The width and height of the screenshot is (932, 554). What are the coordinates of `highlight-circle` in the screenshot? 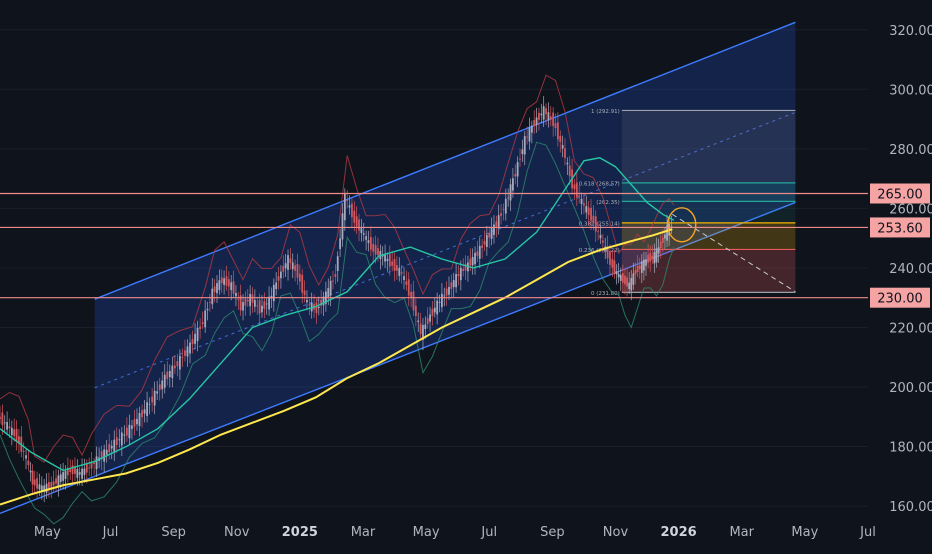 It's located at (682, 225).